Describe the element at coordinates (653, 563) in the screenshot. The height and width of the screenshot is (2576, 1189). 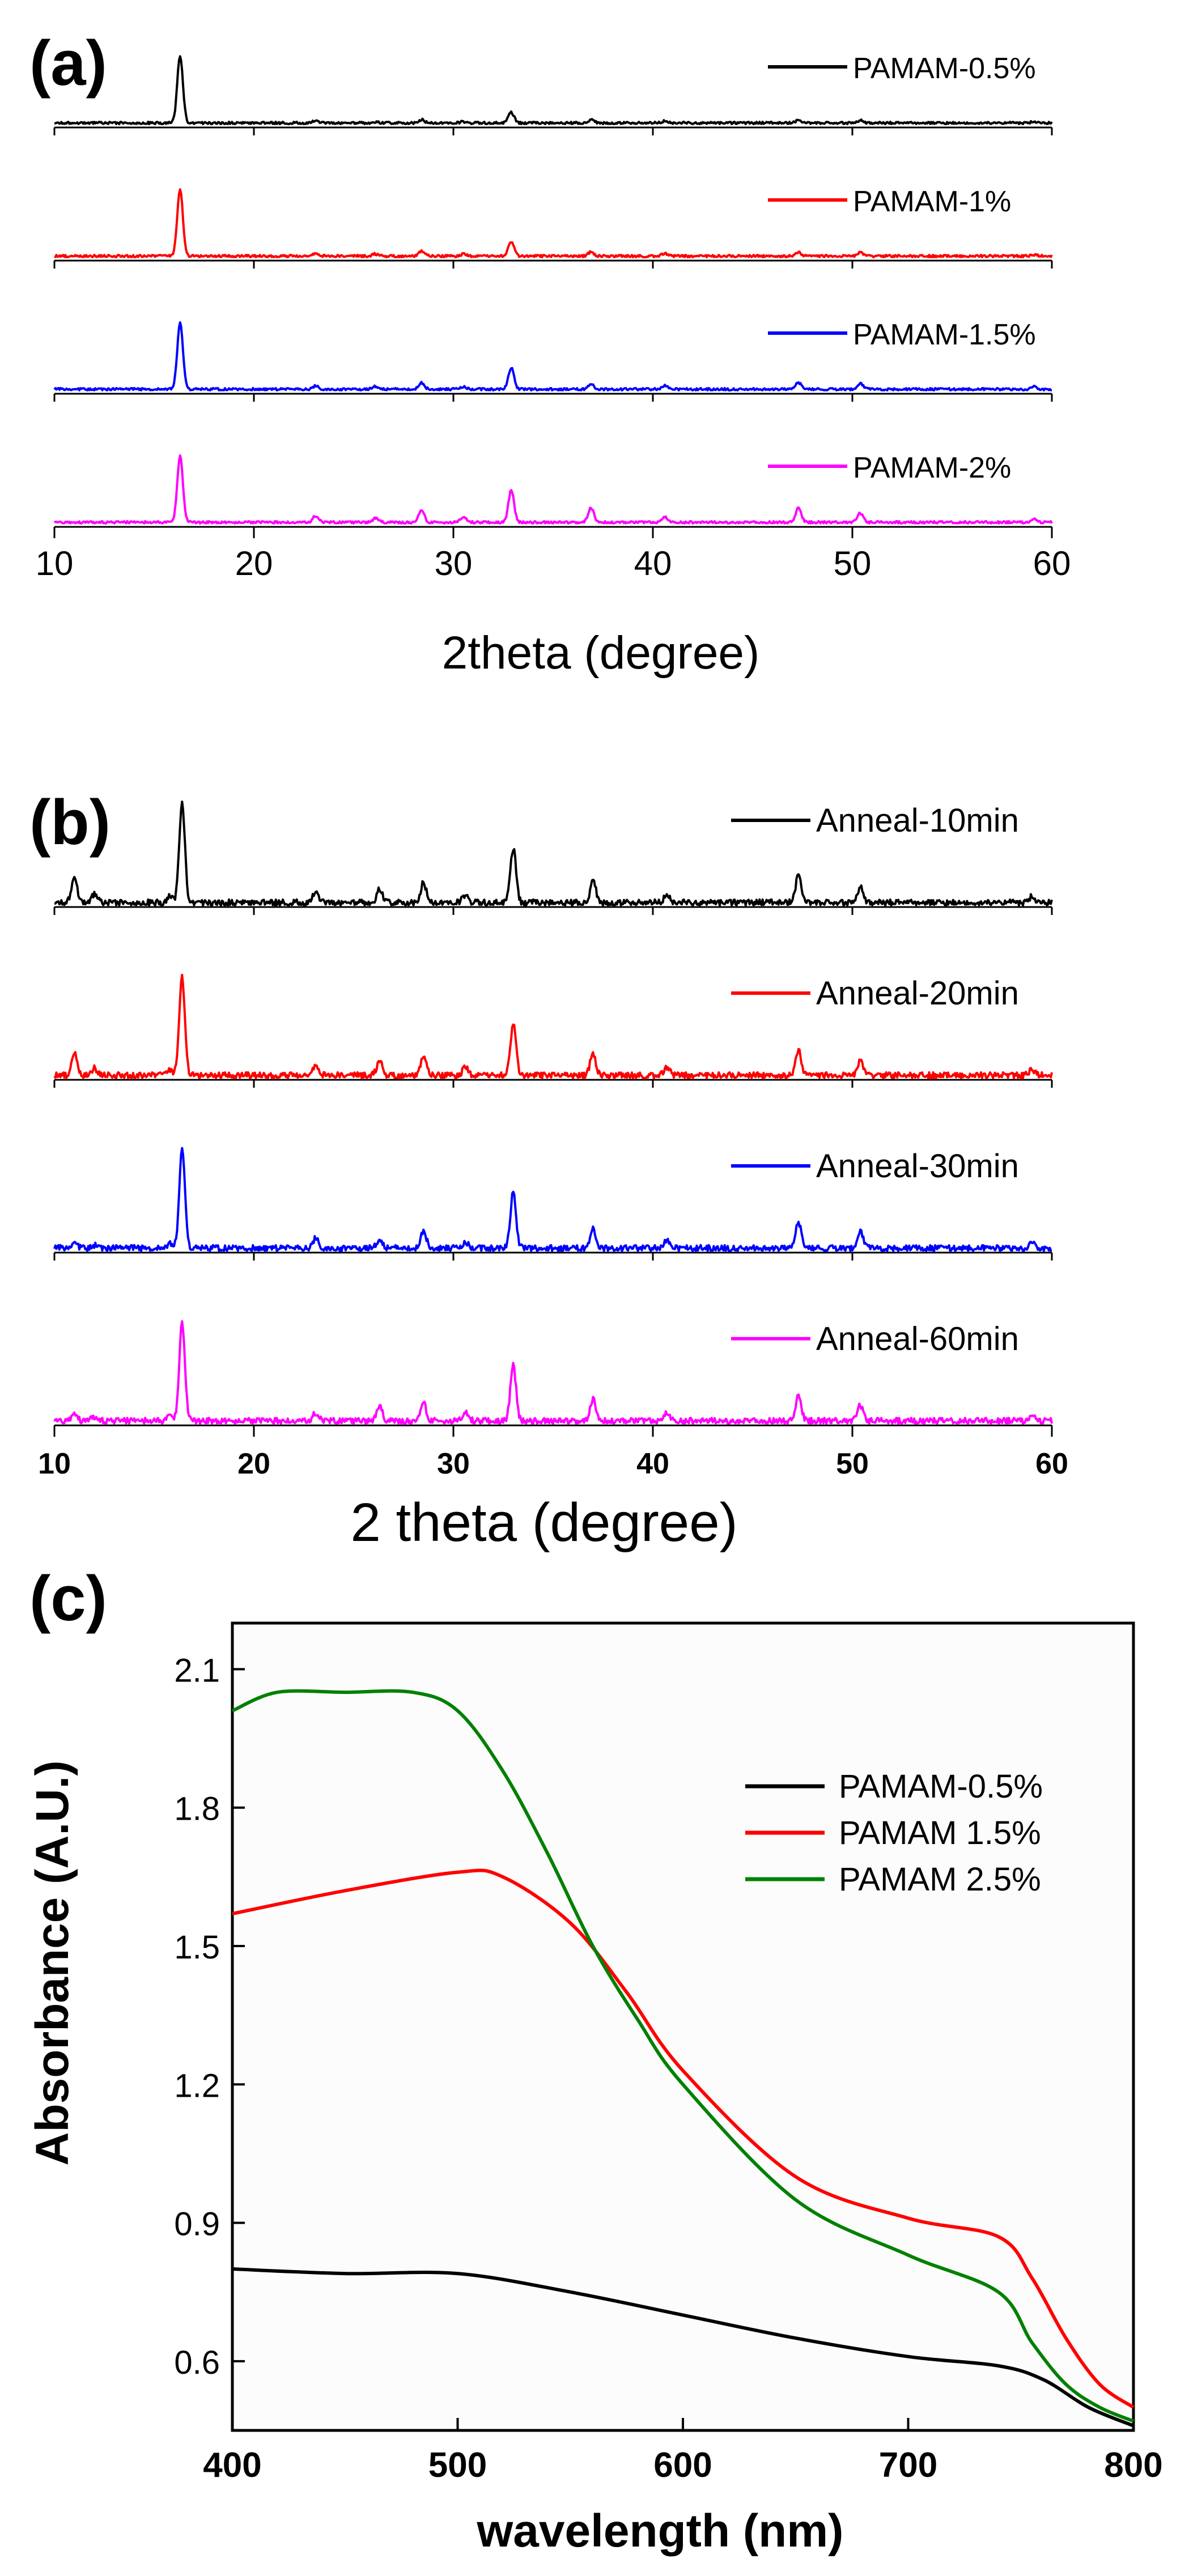
I see `panel-a-xtick-label: 40` at that location.